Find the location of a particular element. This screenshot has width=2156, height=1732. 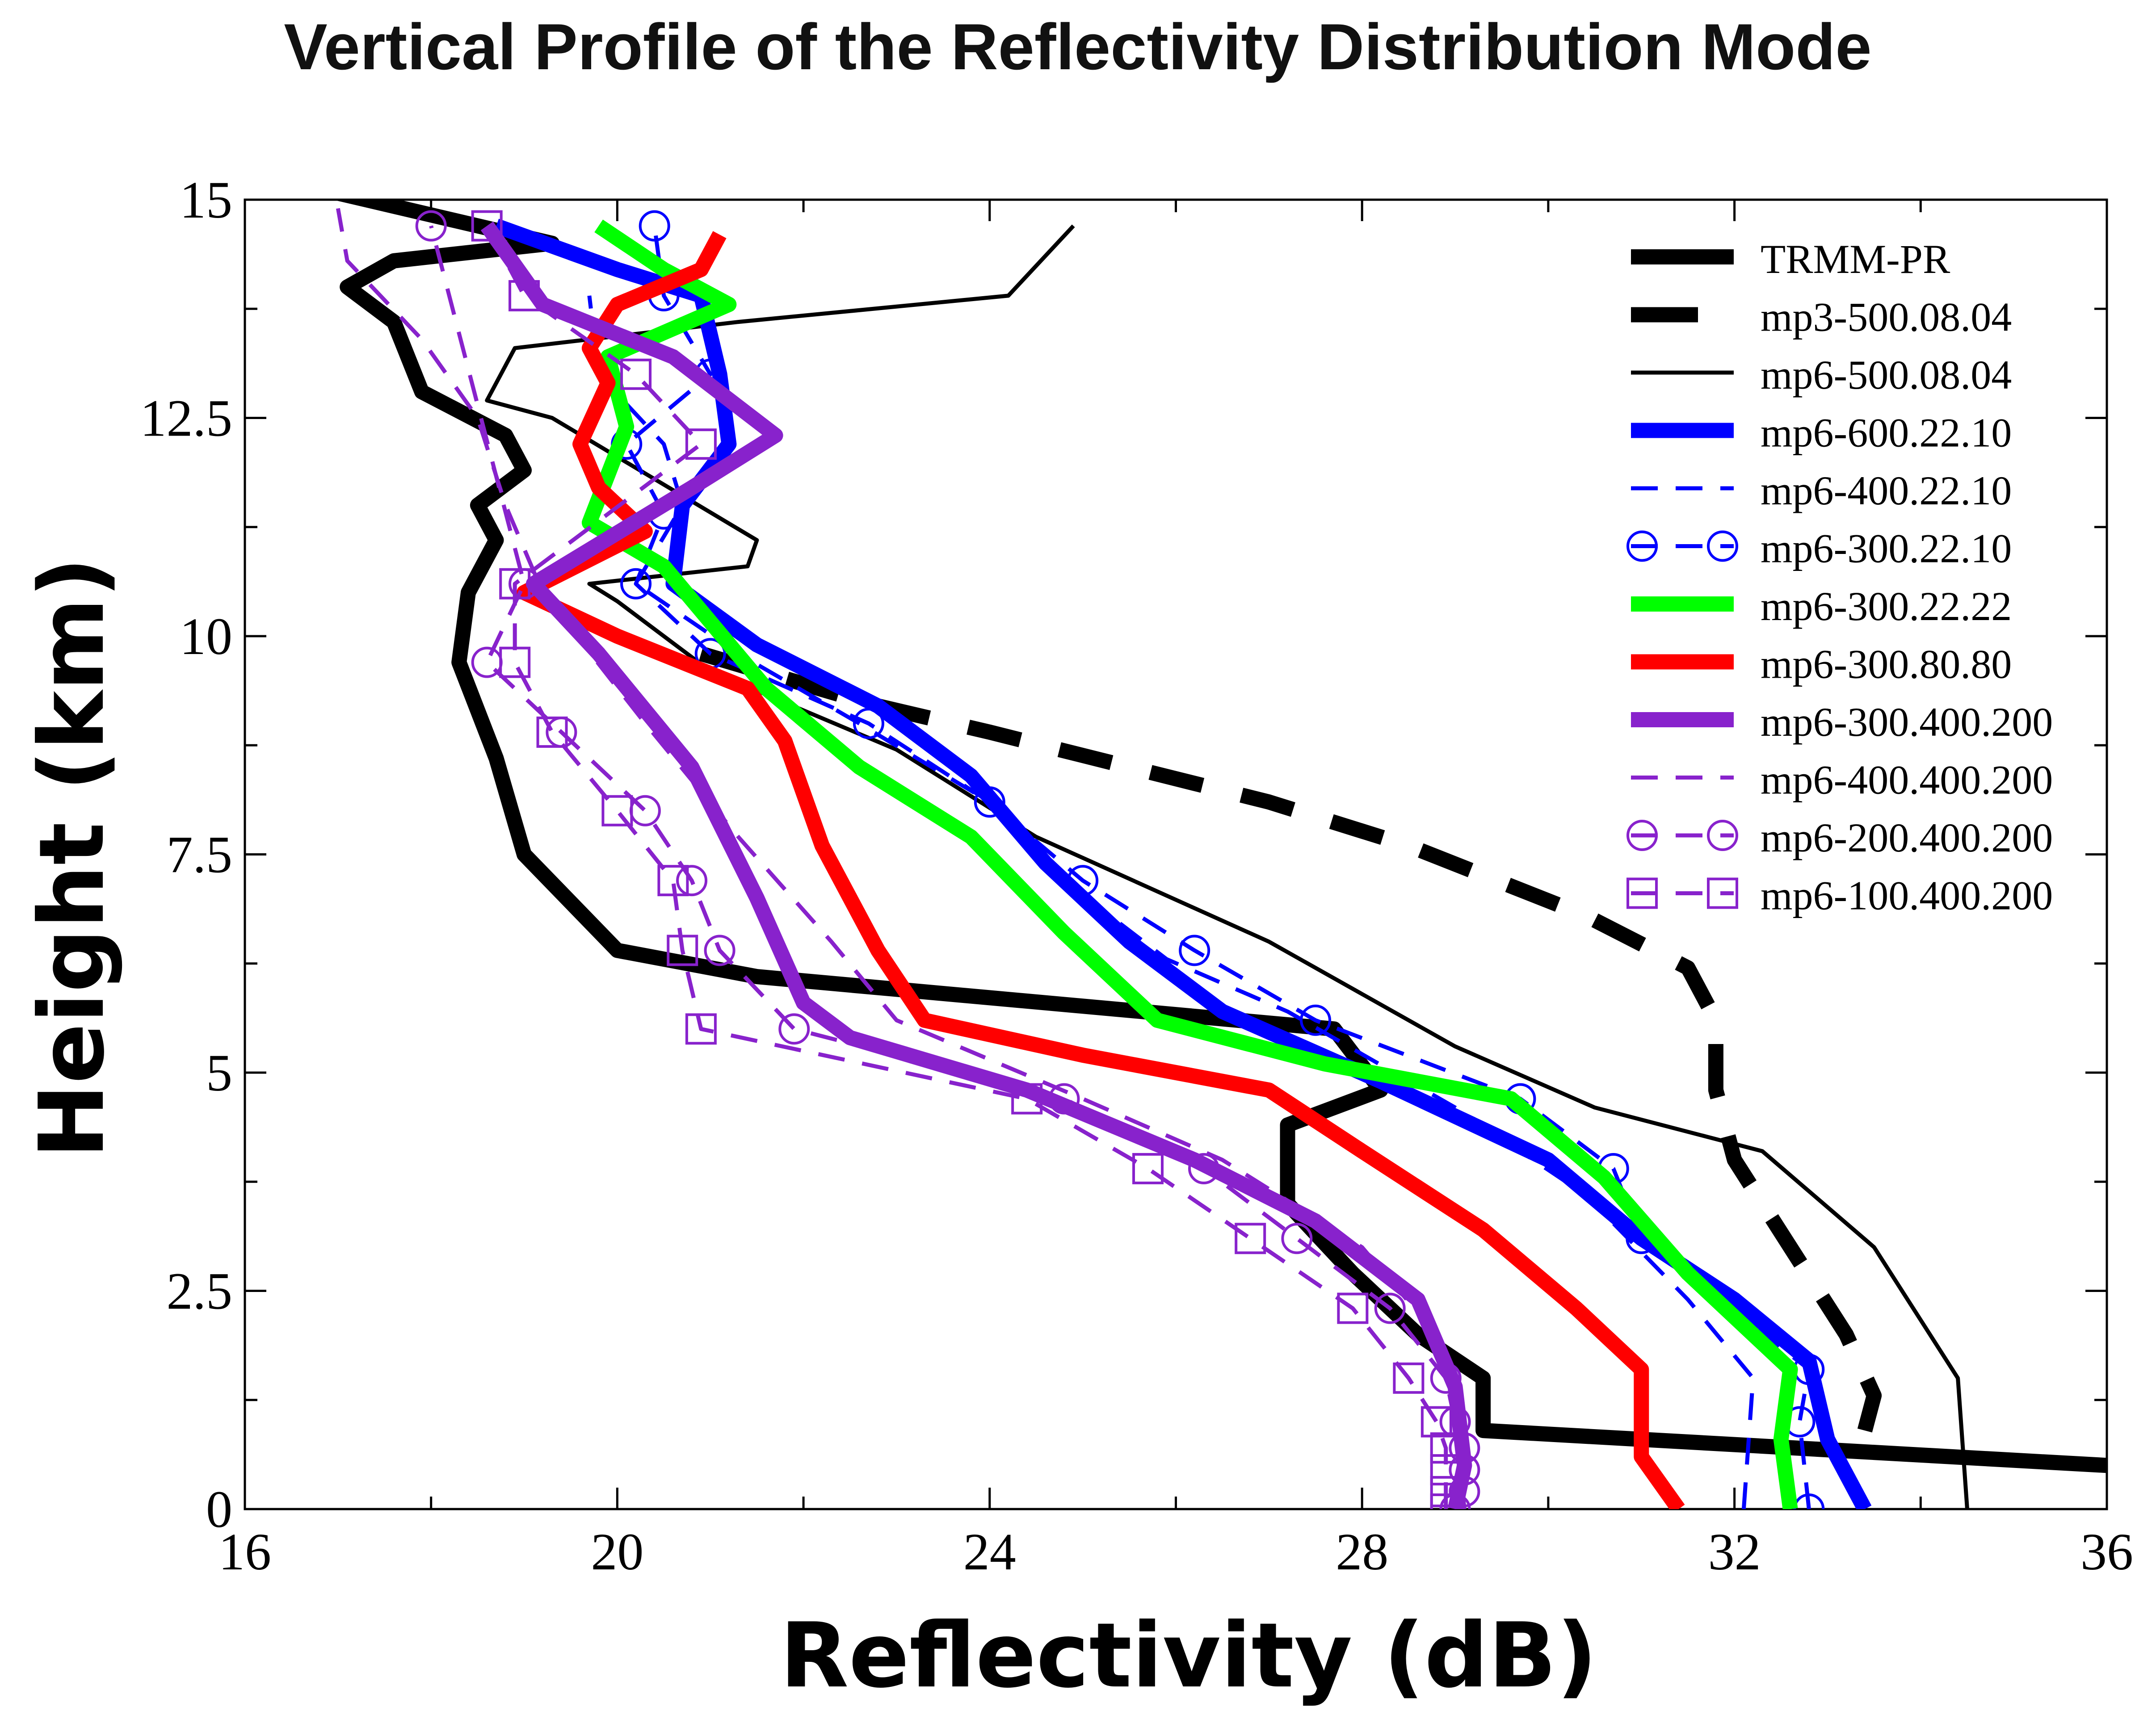

y-tick-label: 15 is located at coordinates (206, 200).